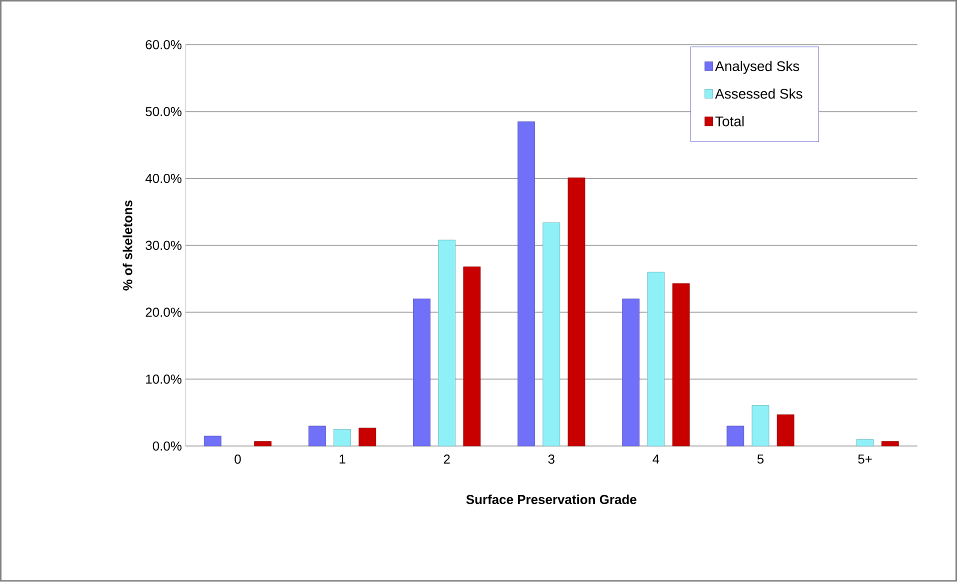 The width and height of the screenshot is (957, 582). Describe the element at coordinates (865, 459) in the screenshot. I see `x-tick-label: 5+` at that location.